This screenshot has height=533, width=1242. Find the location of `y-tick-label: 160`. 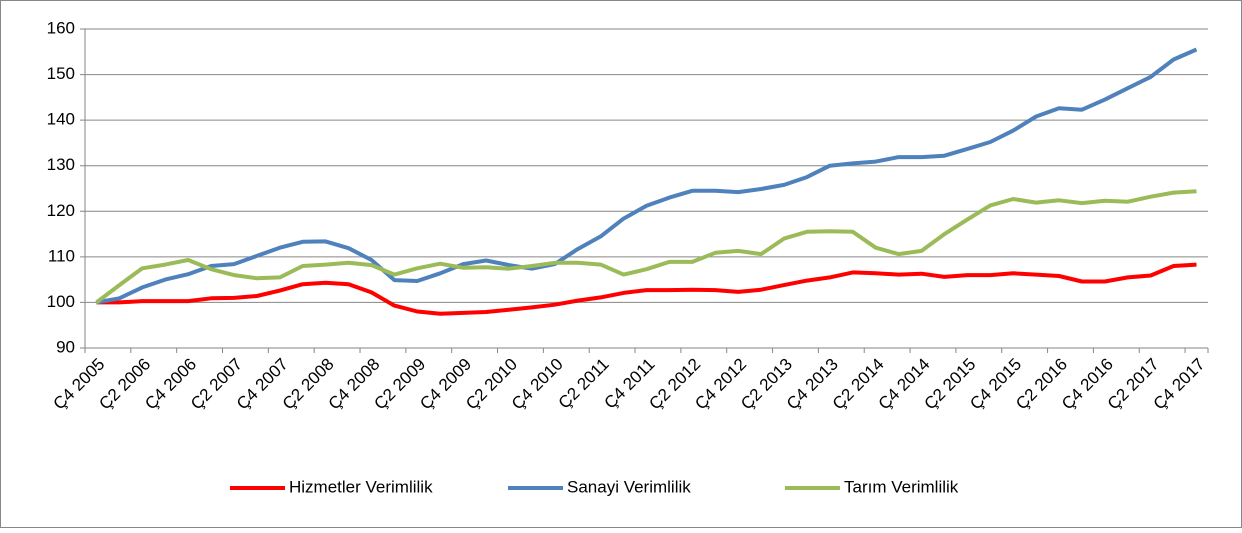

y-tick-label: 160 is located at coordinates (61, 27).